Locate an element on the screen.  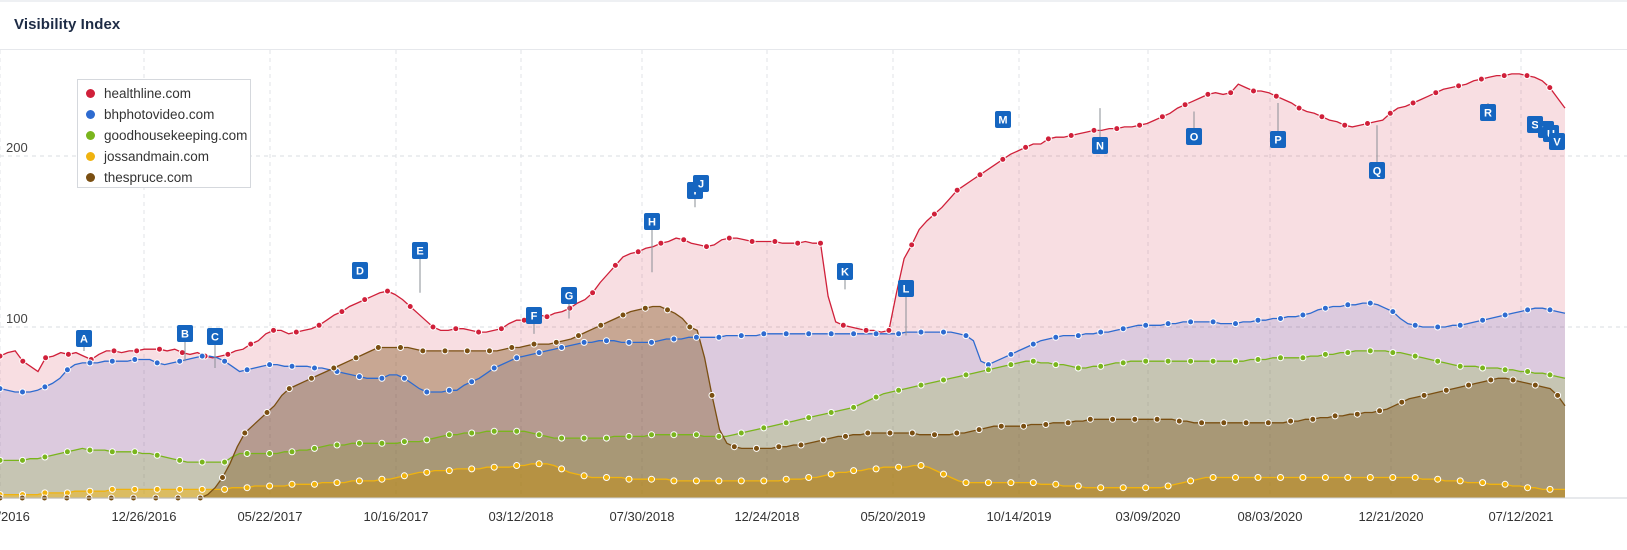
annotation-marker: M is located at coordinates (1003, 119).